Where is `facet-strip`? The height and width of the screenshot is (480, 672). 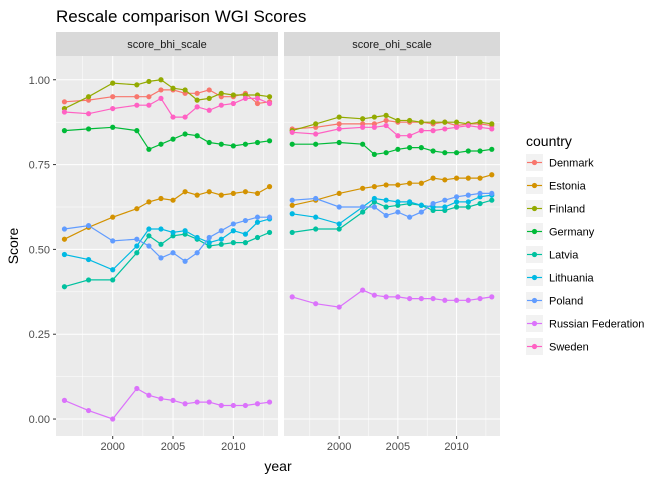
facet-strip is located at coordinates (167, 44).